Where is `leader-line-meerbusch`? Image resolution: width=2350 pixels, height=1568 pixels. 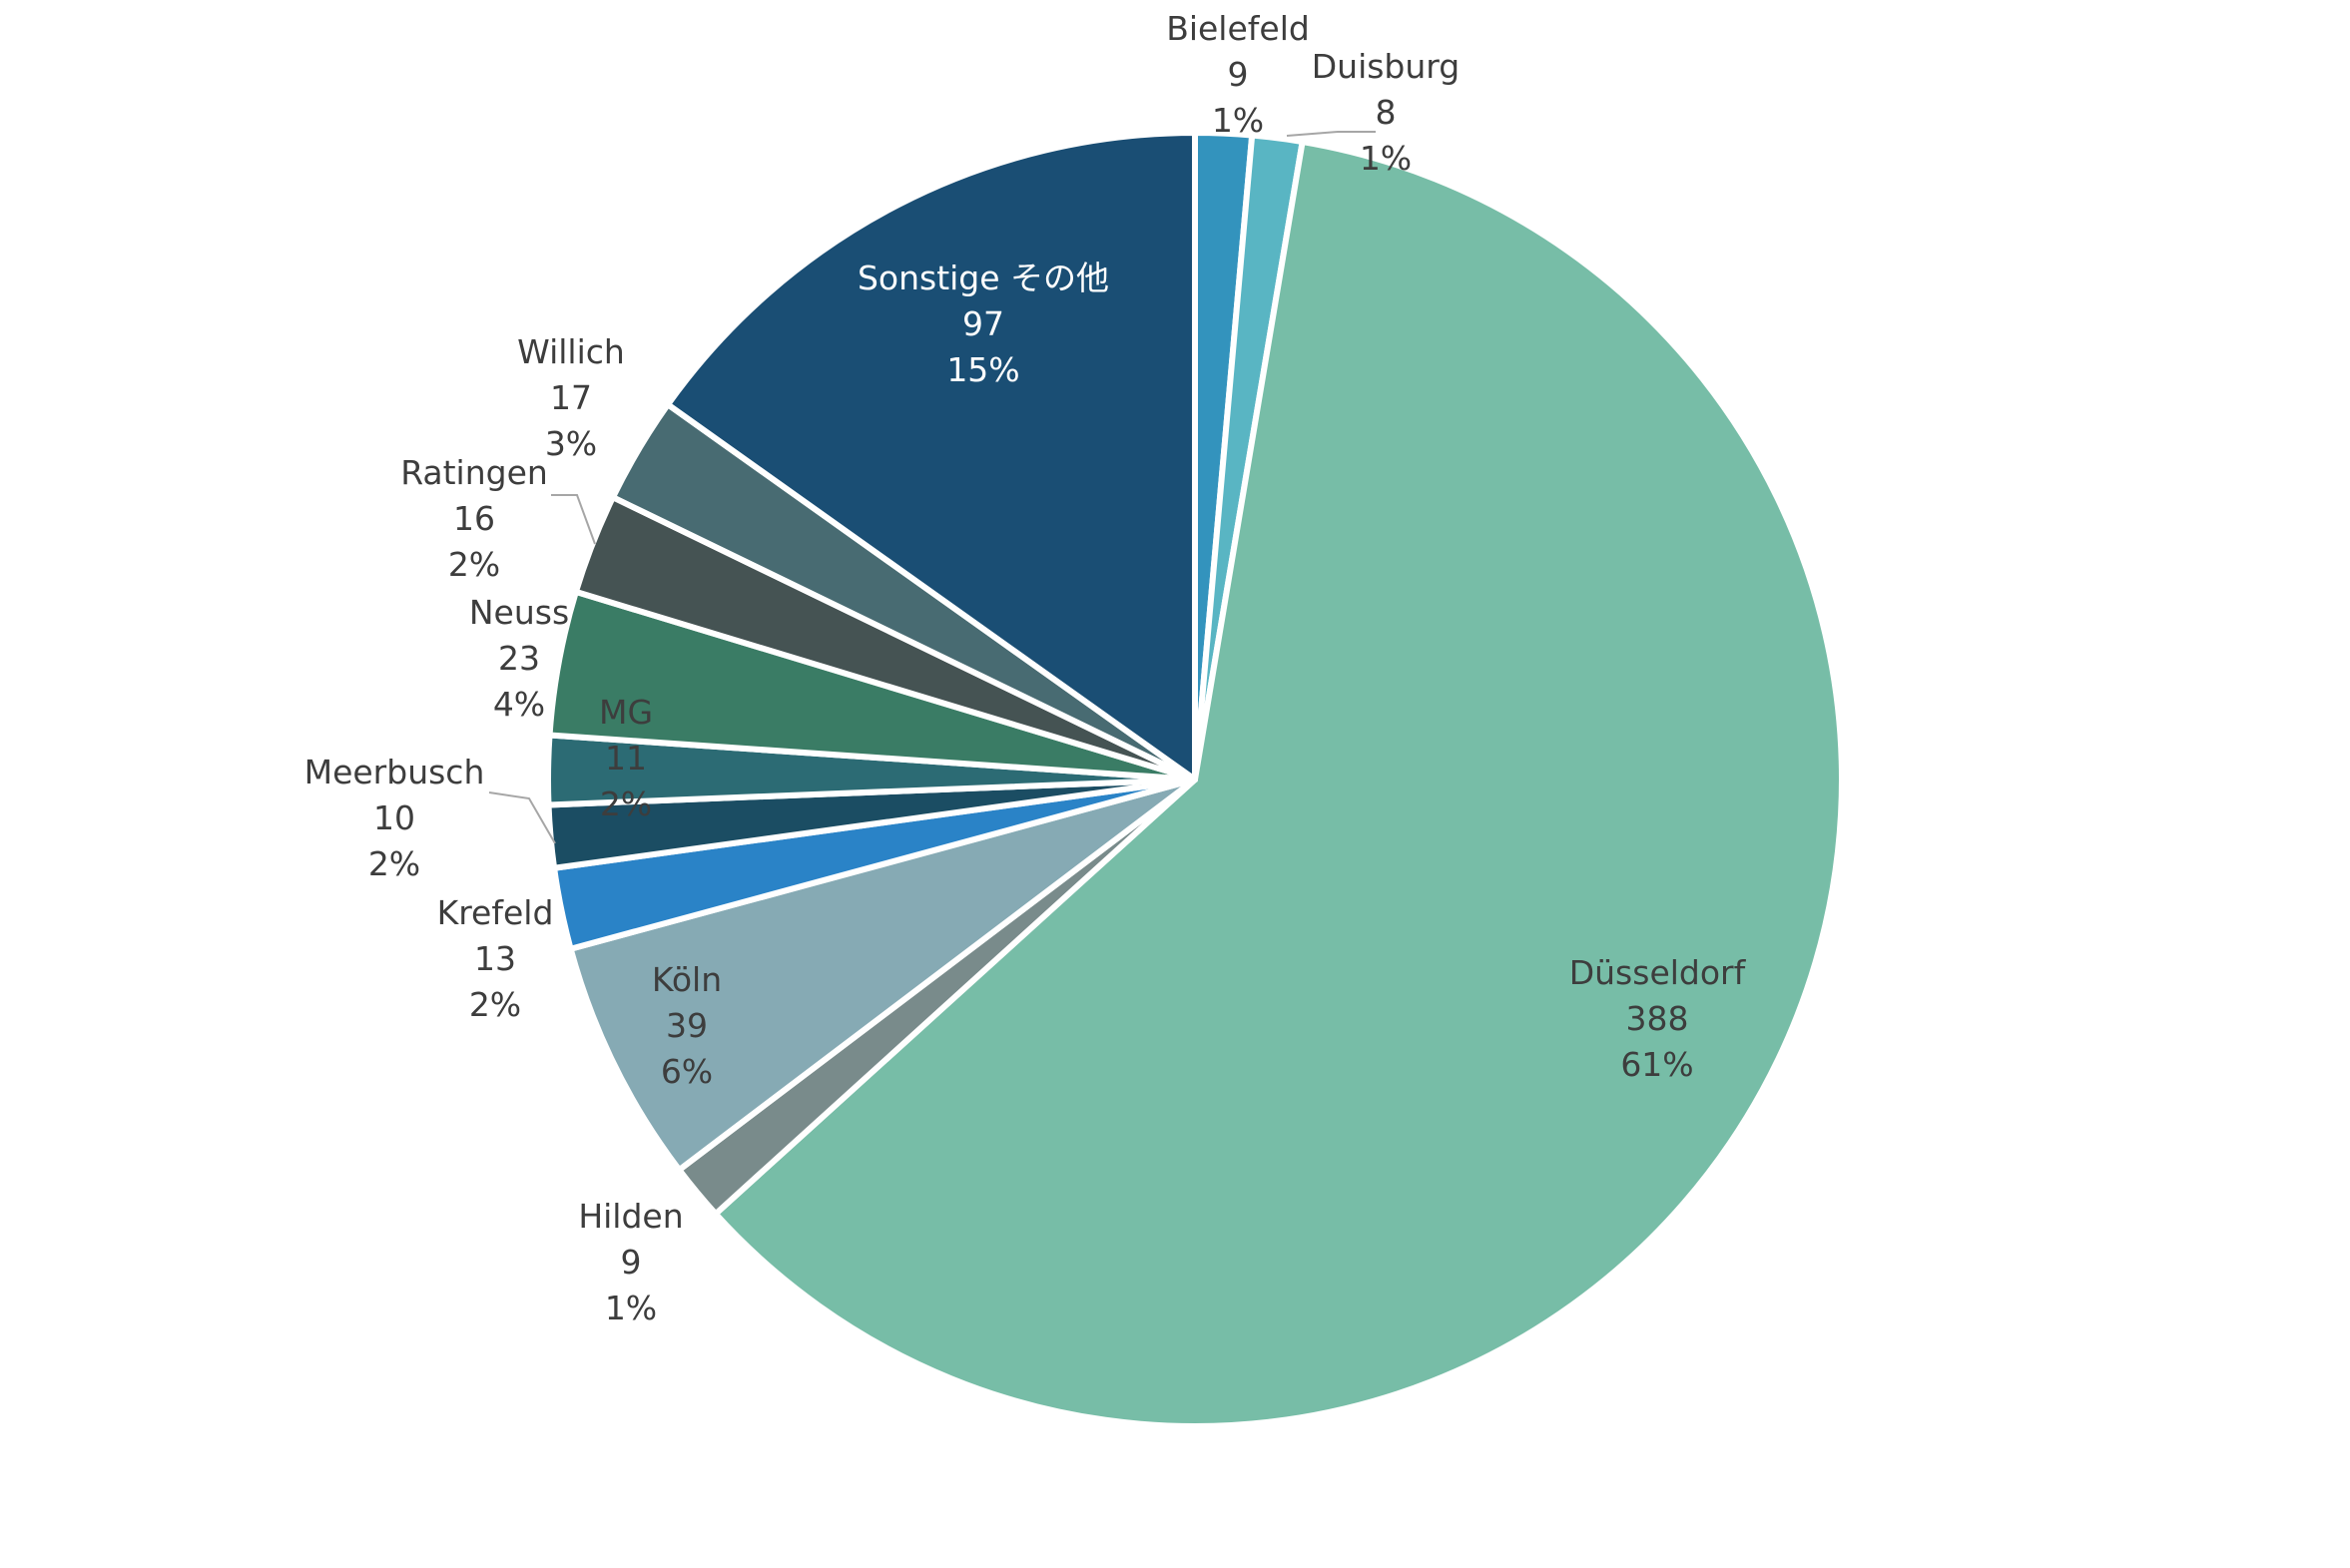
leader-line-meerbusch is located at coordinates (522, 817).